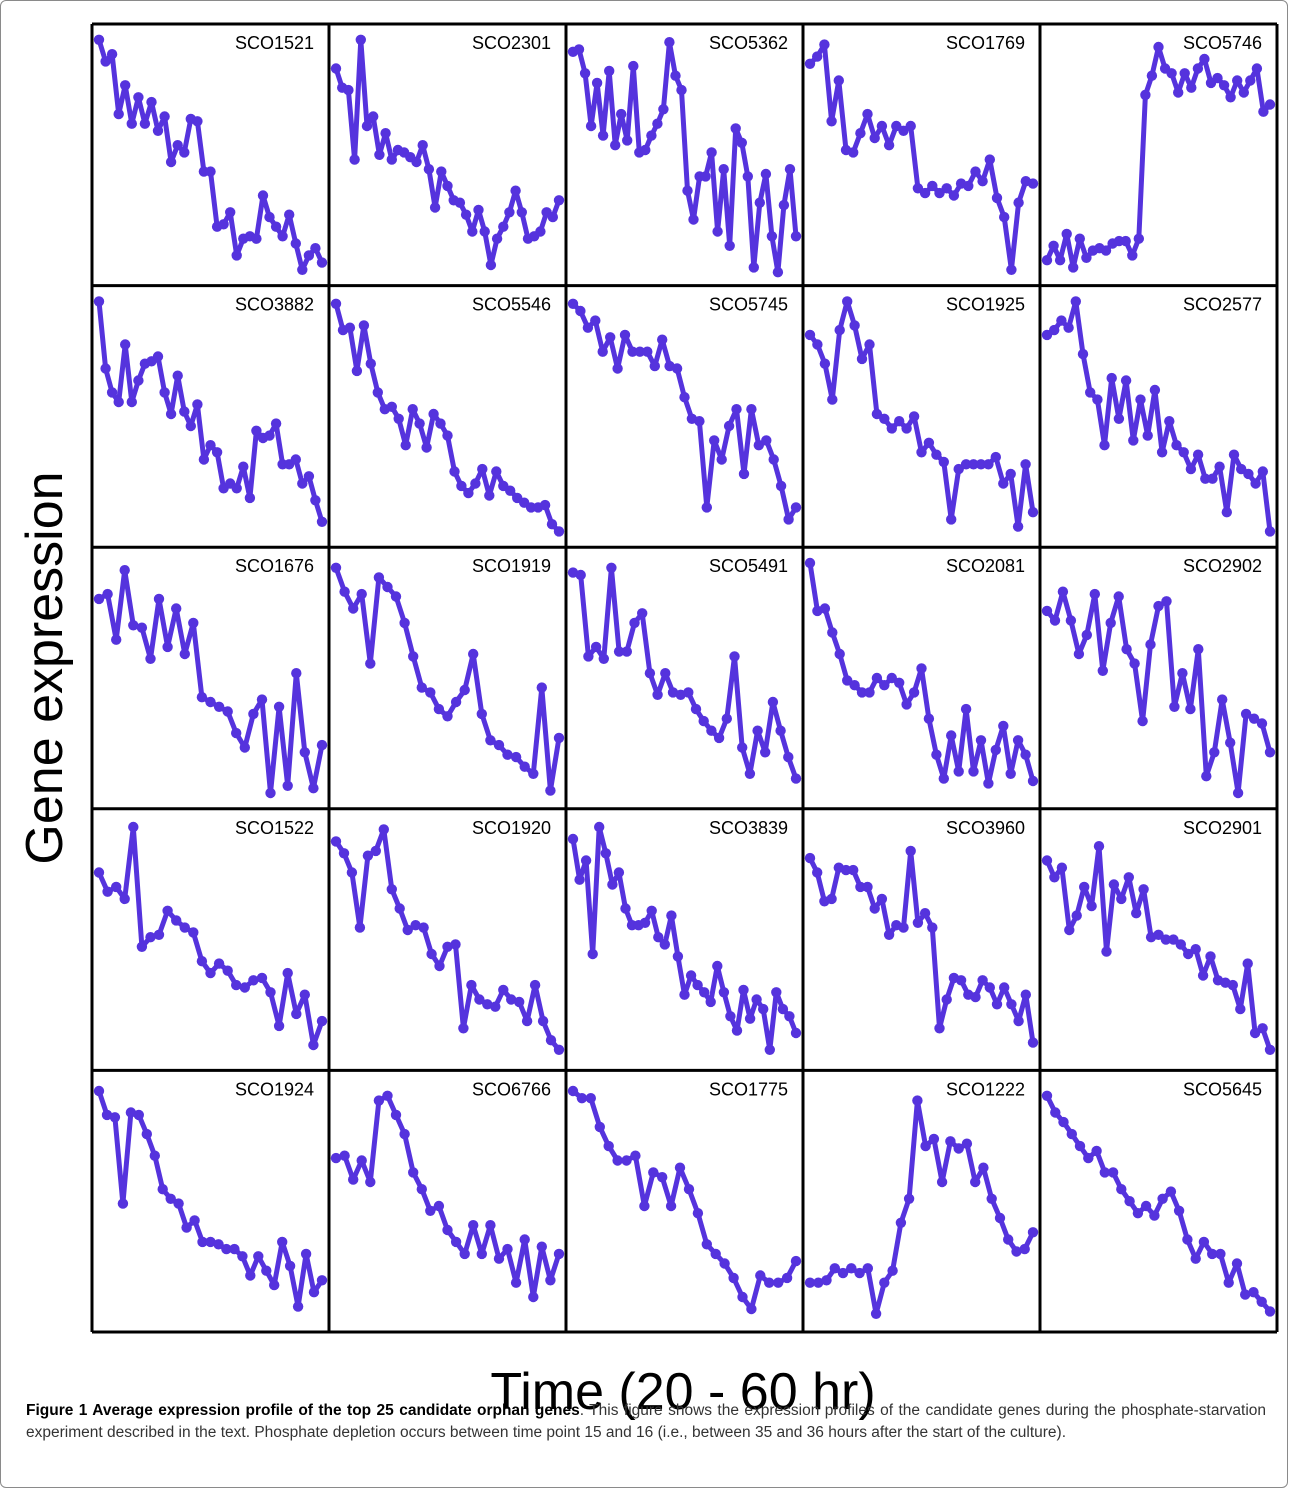 This screenshot has height=1490, width=1290. Describe the element at coordinates (748, 305) in the screenshot. I see `panel-label: SCO5745` at that location.